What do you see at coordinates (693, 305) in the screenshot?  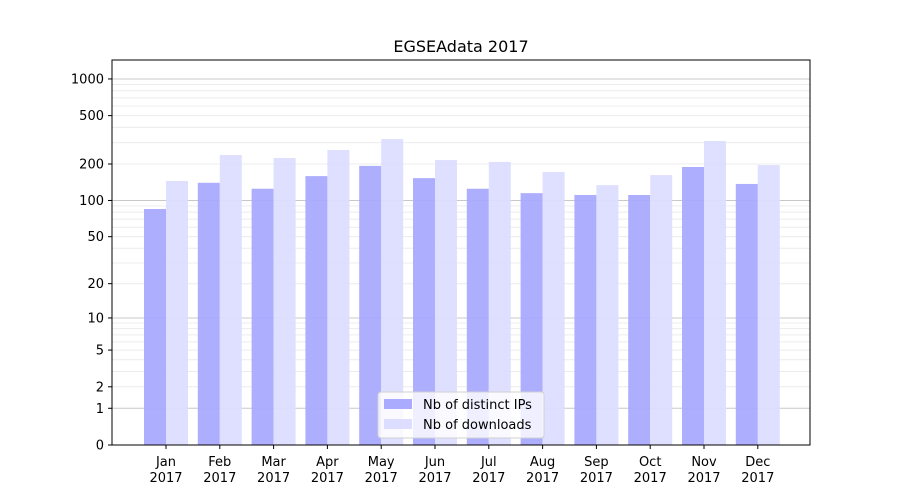 I see `bar-distinct-ips-nov` at bounding box center [693, 305].